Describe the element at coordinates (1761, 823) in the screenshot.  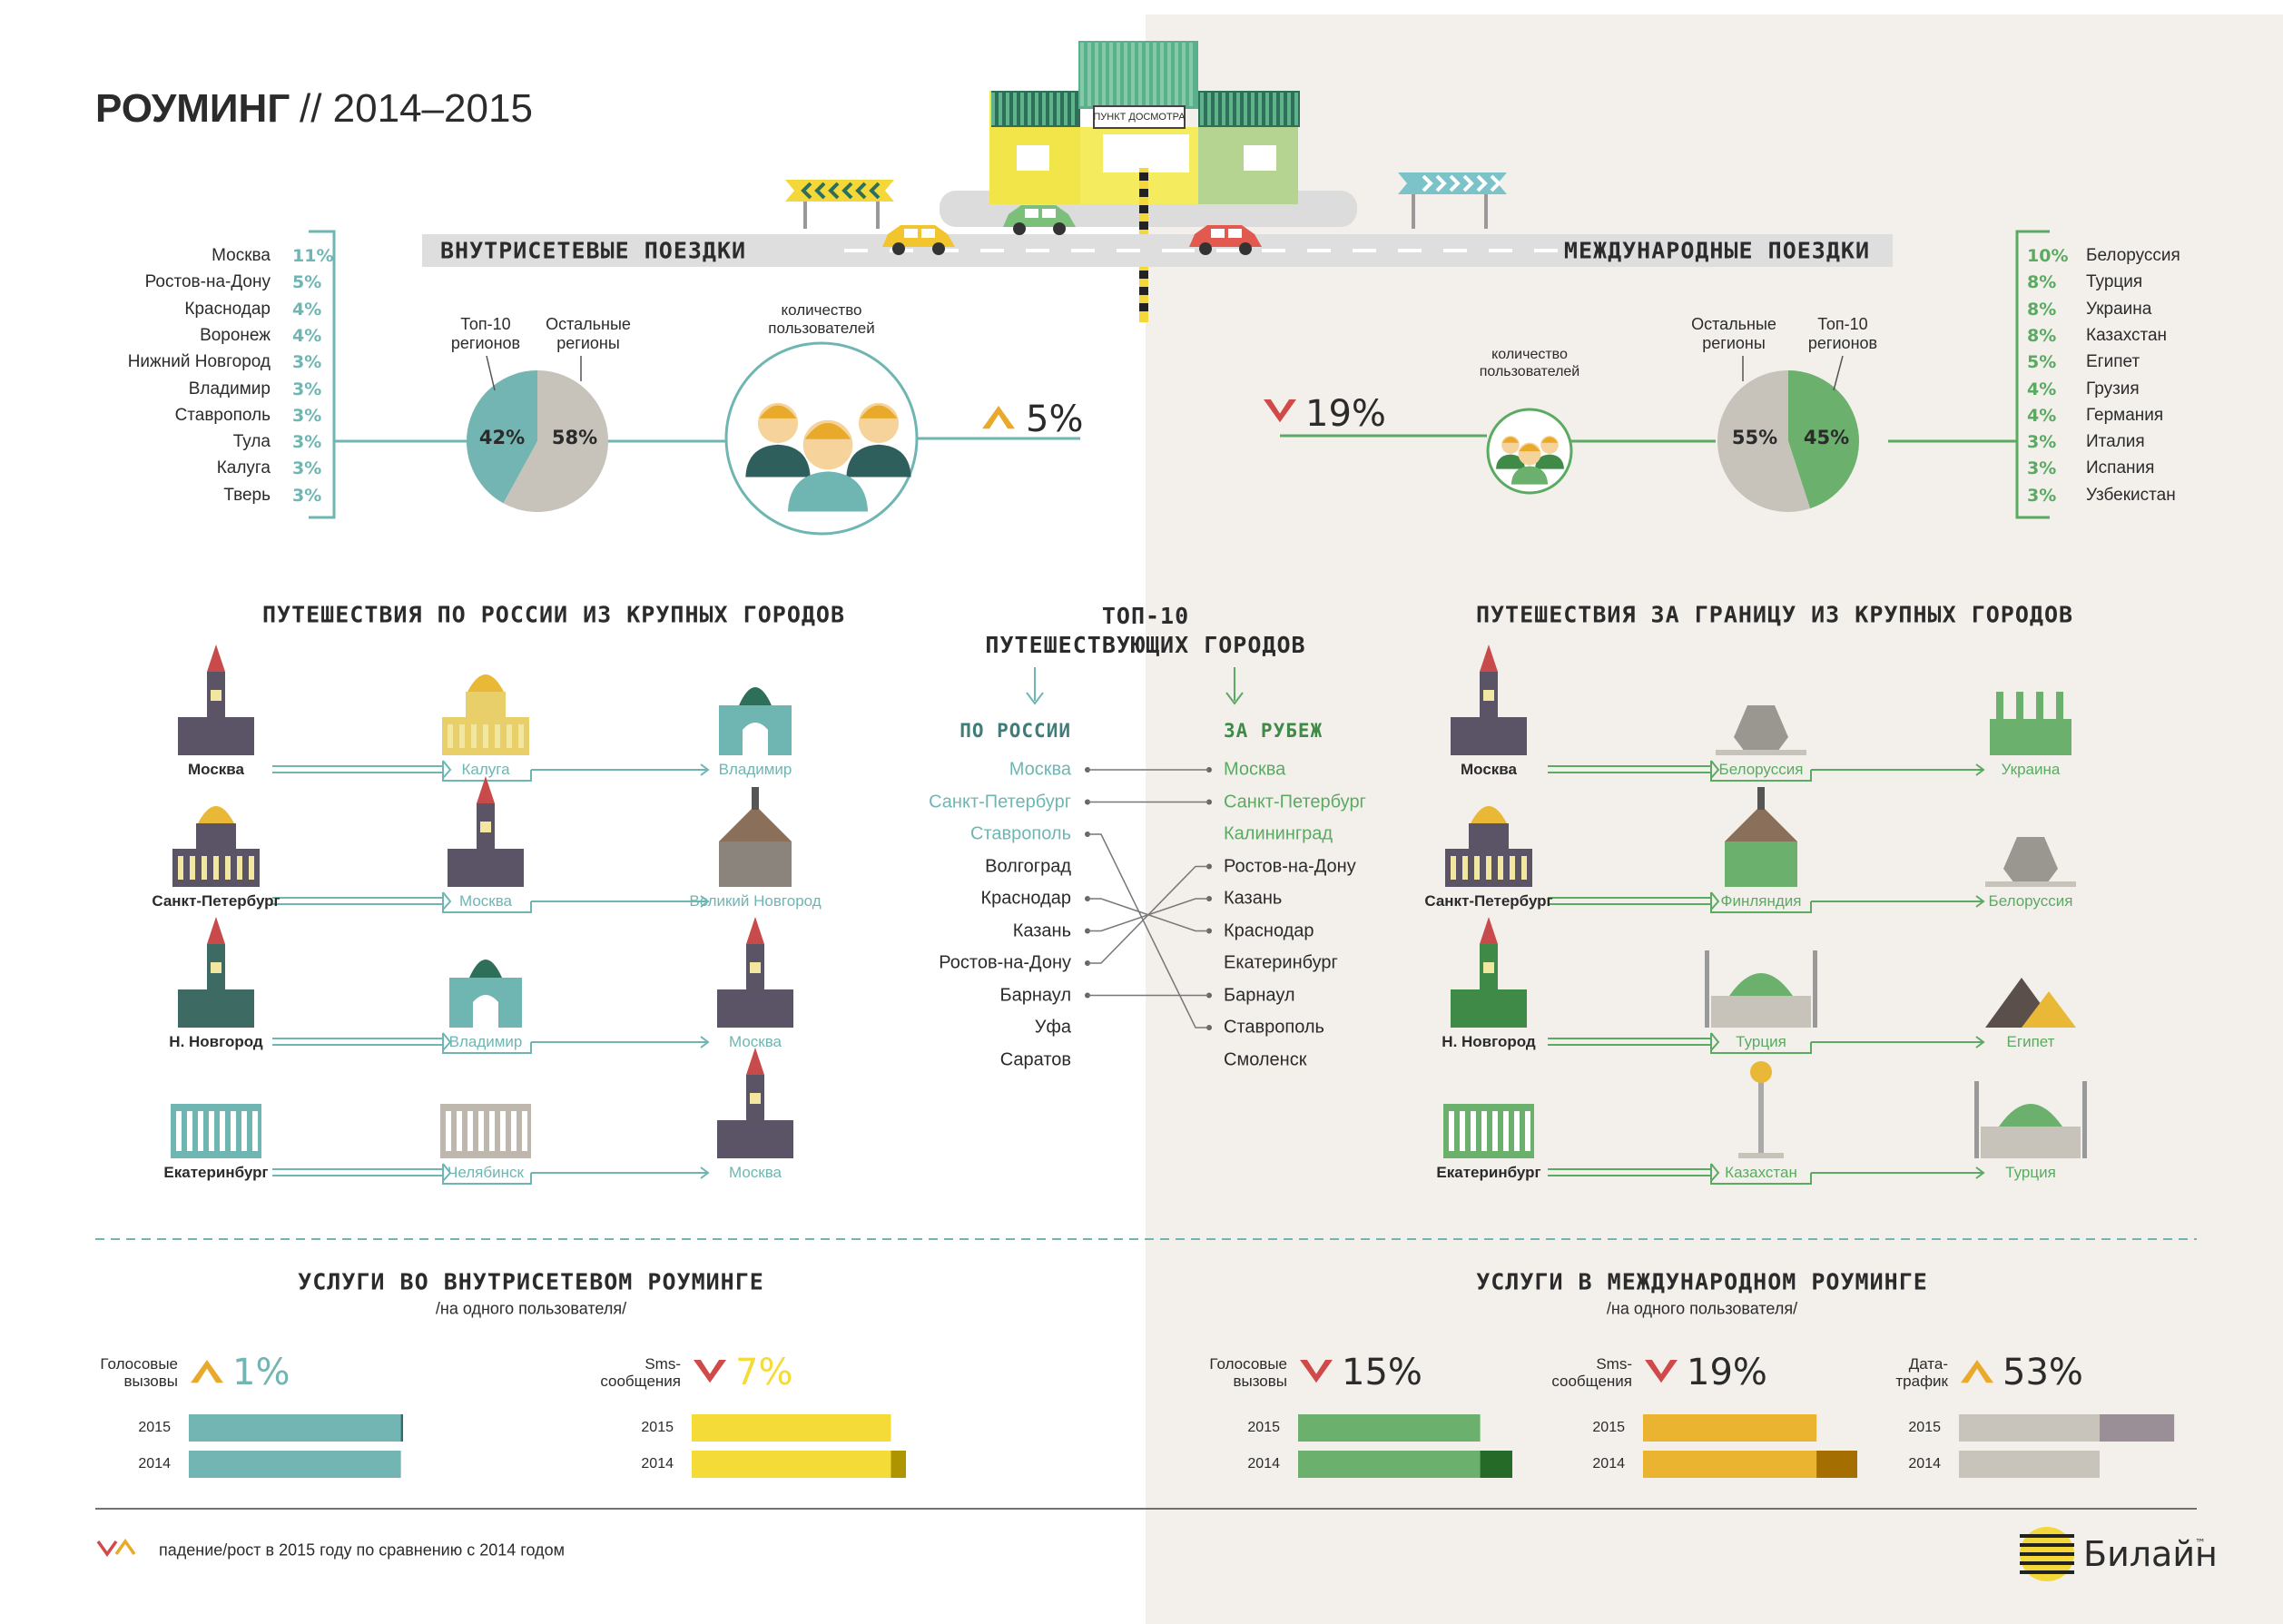
I see `landmark-ab-1-to1` at that location.